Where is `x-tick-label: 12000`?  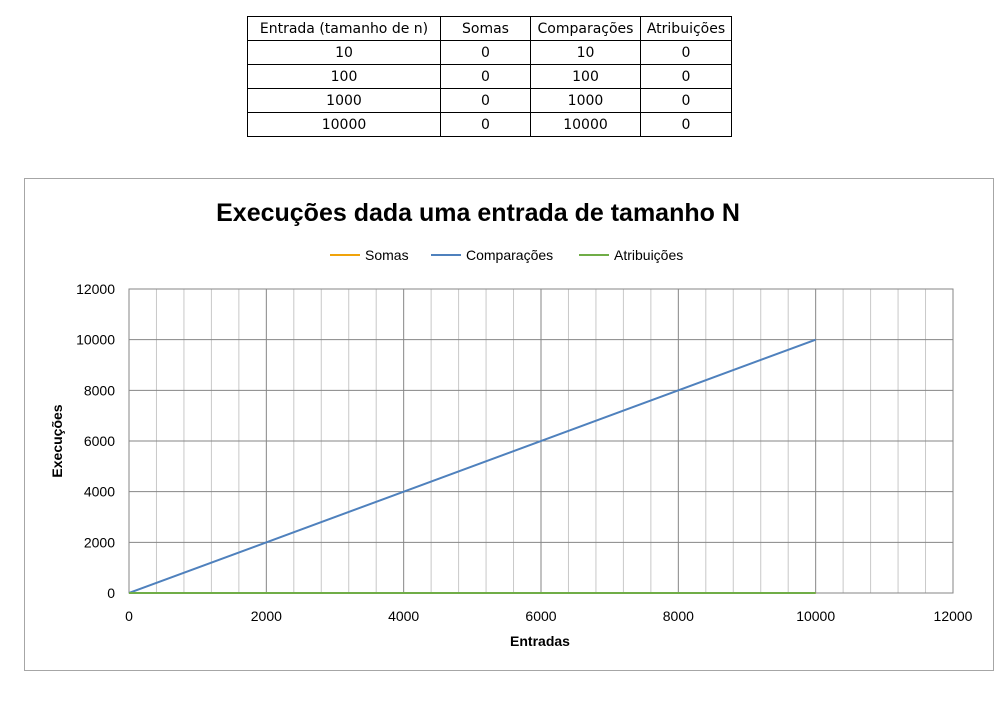
x-tick-label: 12000 is located at coordinates (953, 616).